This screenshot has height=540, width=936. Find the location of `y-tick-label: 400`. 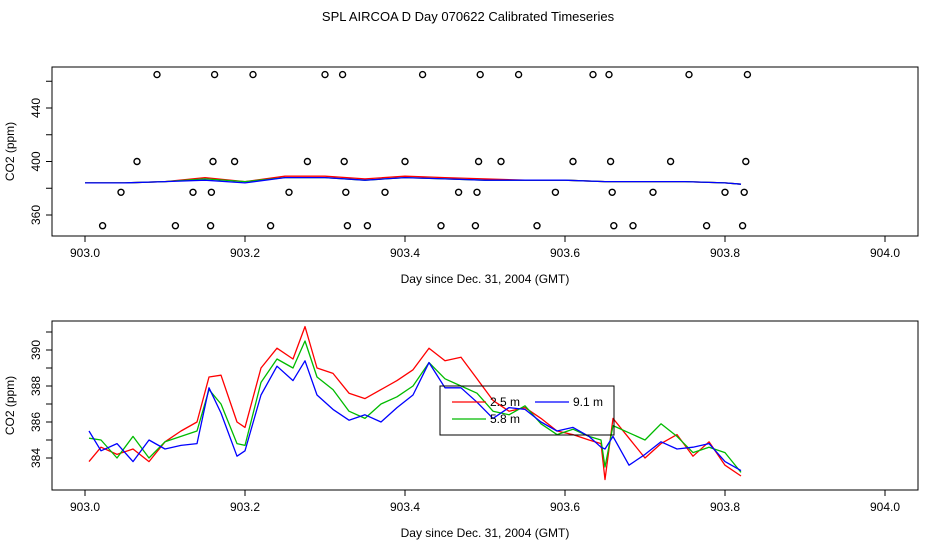

y-tick-label: 400 is located at coordinates (36, 161).